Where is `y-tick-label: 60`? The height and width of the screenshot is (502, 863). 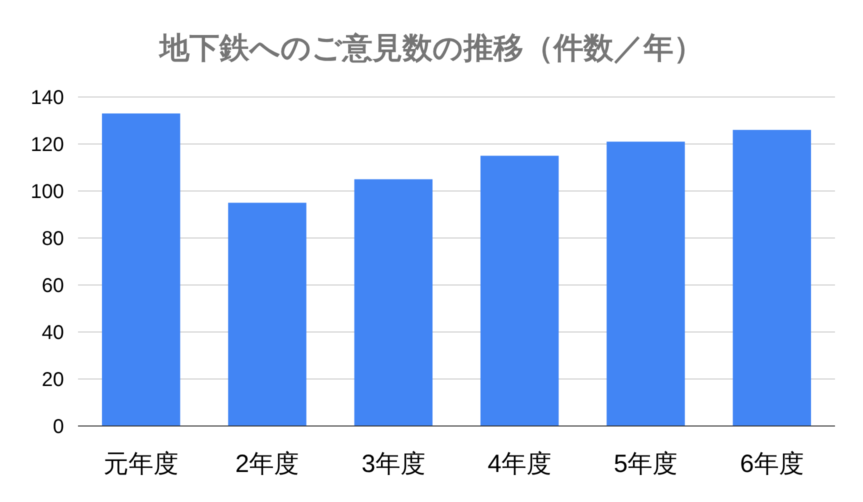
y-tick-label: 60 is located at coordinates (53, 286).